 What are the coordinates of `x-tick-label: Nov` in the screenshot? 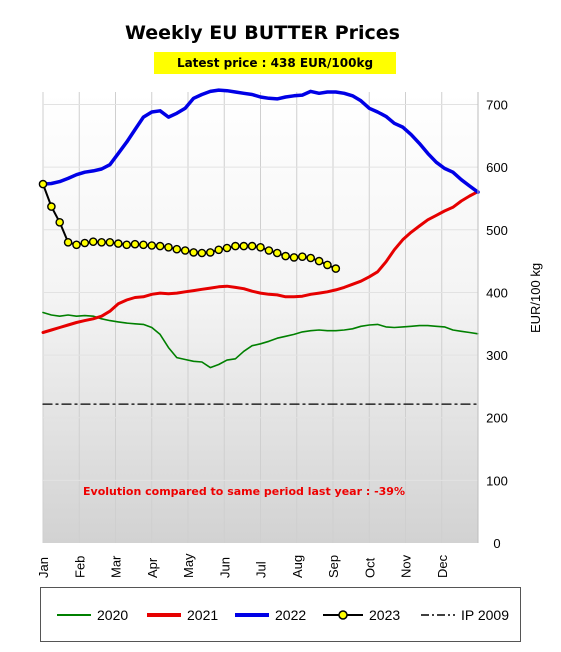 It's located at (406, 566).